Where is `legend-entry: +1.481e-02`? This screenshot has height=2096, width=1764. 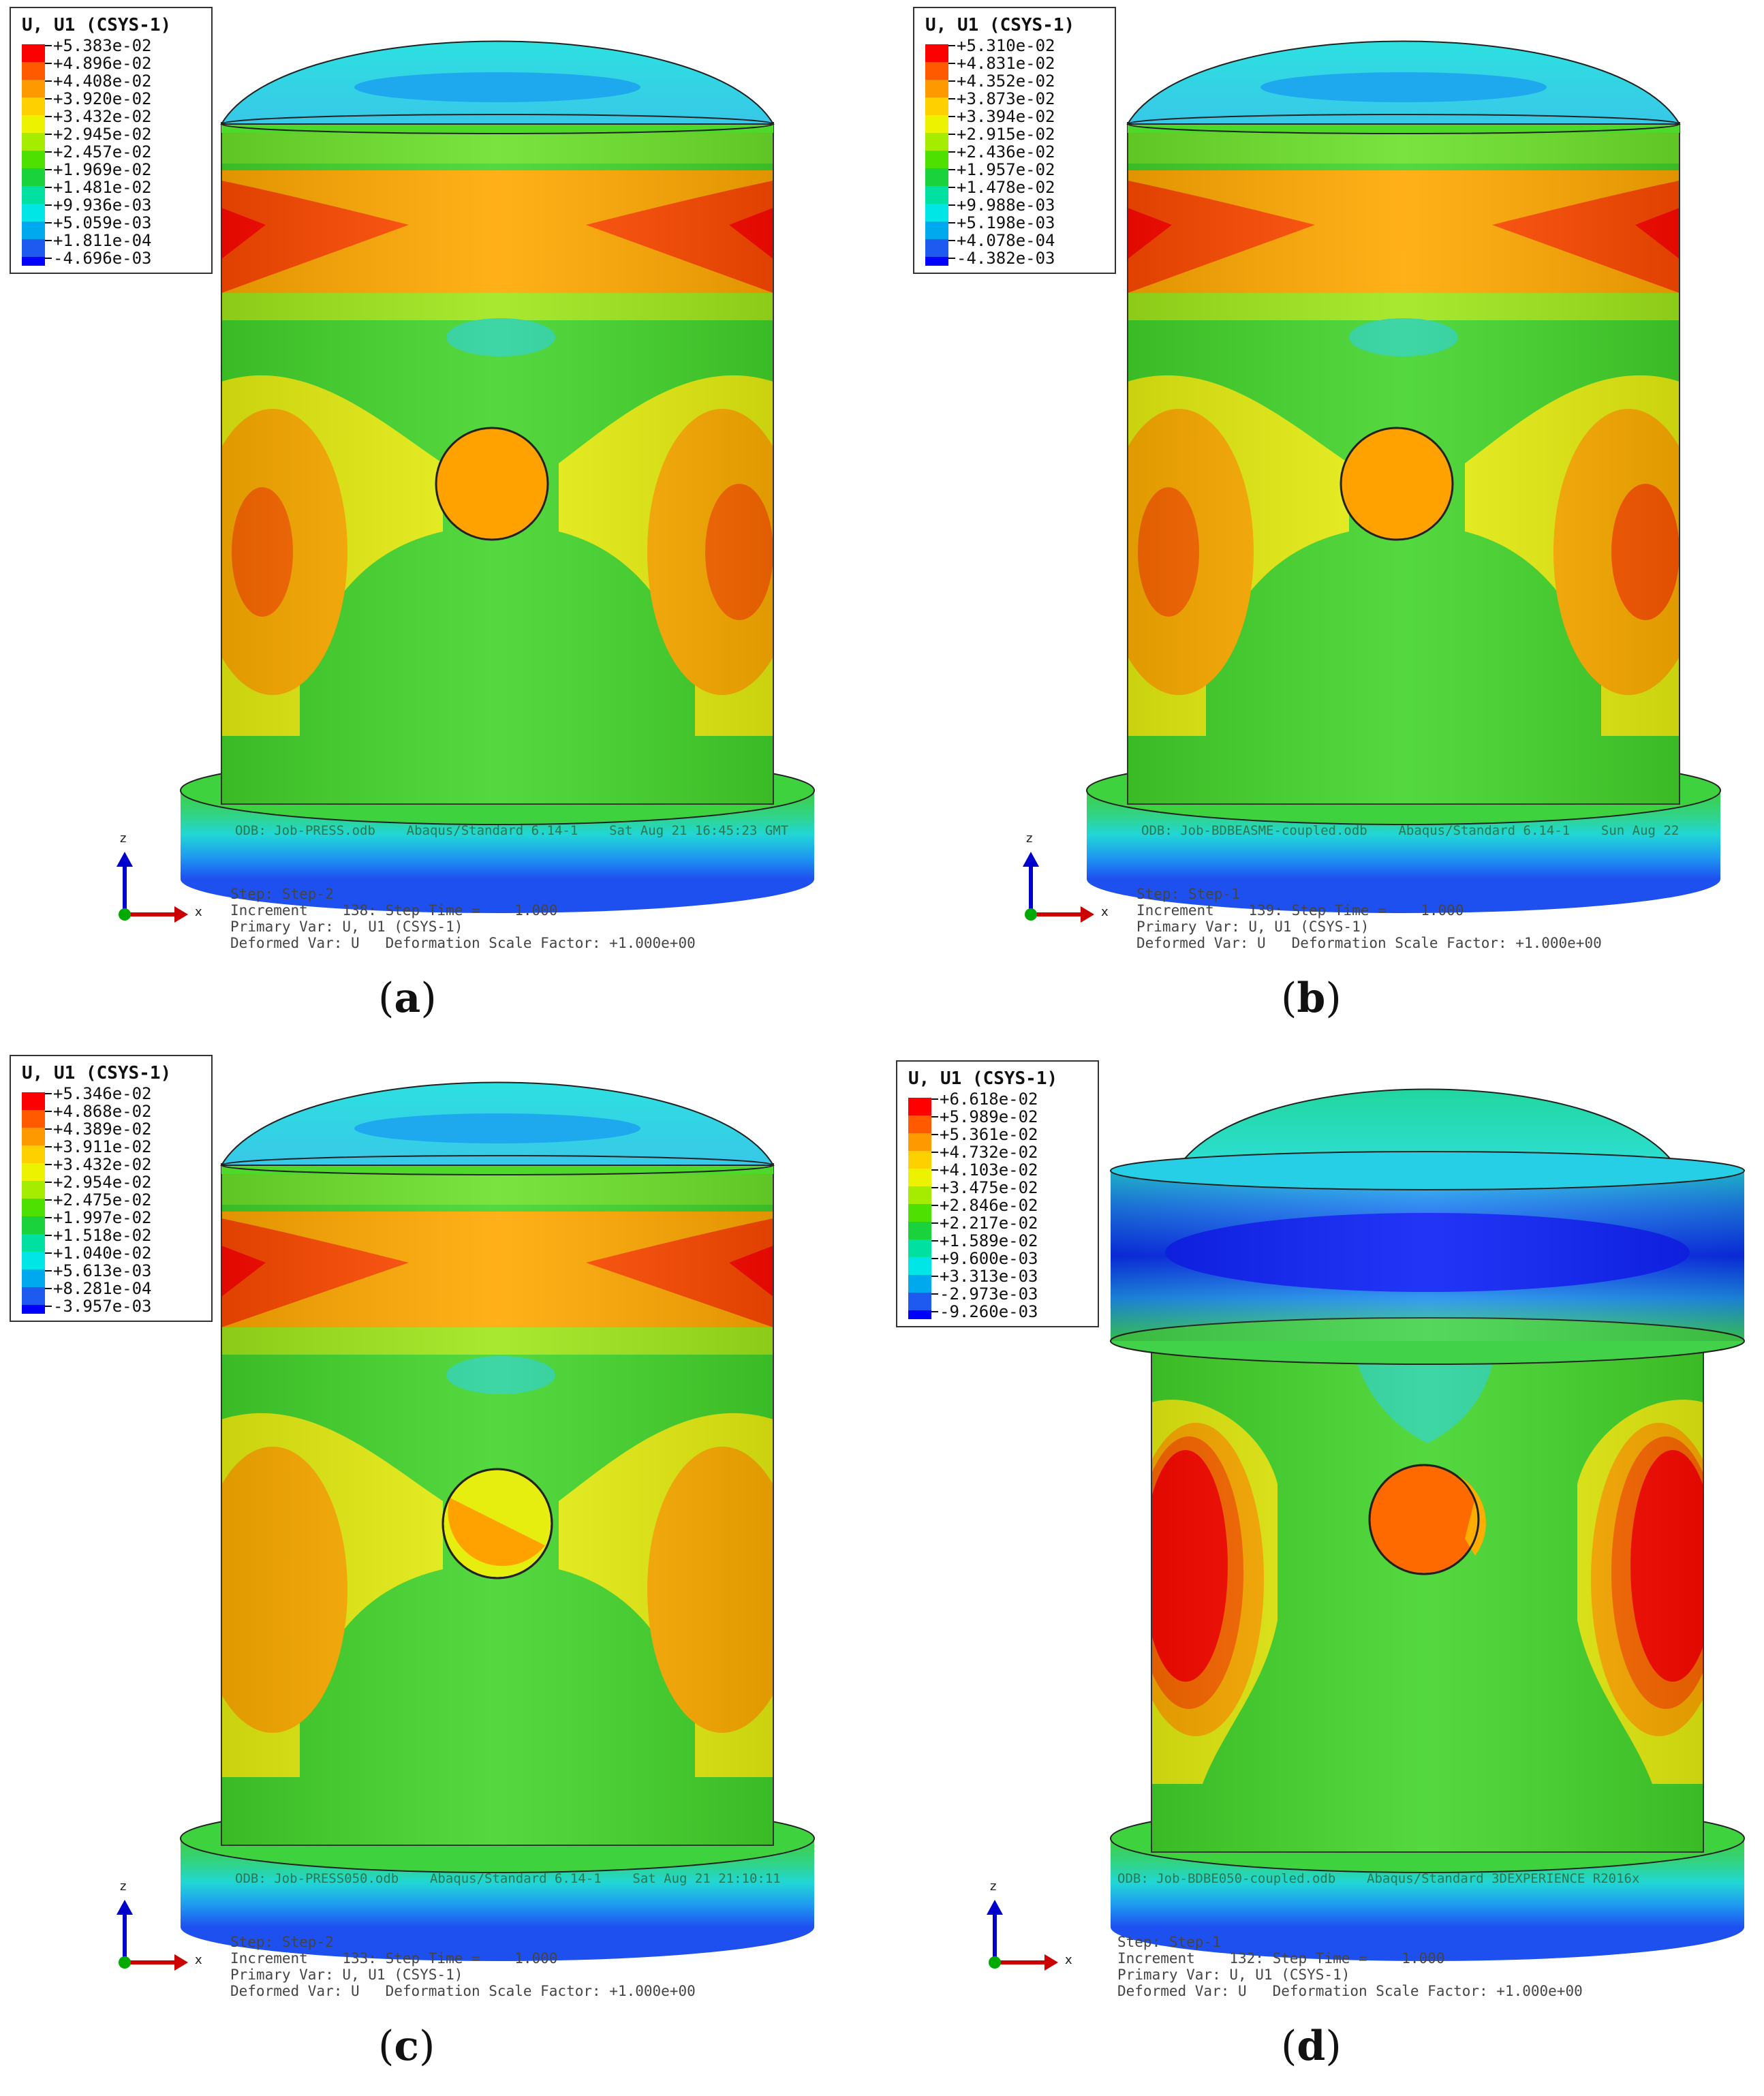 legend-entry: +1.481e-02 is located at coordinates (111, 191).